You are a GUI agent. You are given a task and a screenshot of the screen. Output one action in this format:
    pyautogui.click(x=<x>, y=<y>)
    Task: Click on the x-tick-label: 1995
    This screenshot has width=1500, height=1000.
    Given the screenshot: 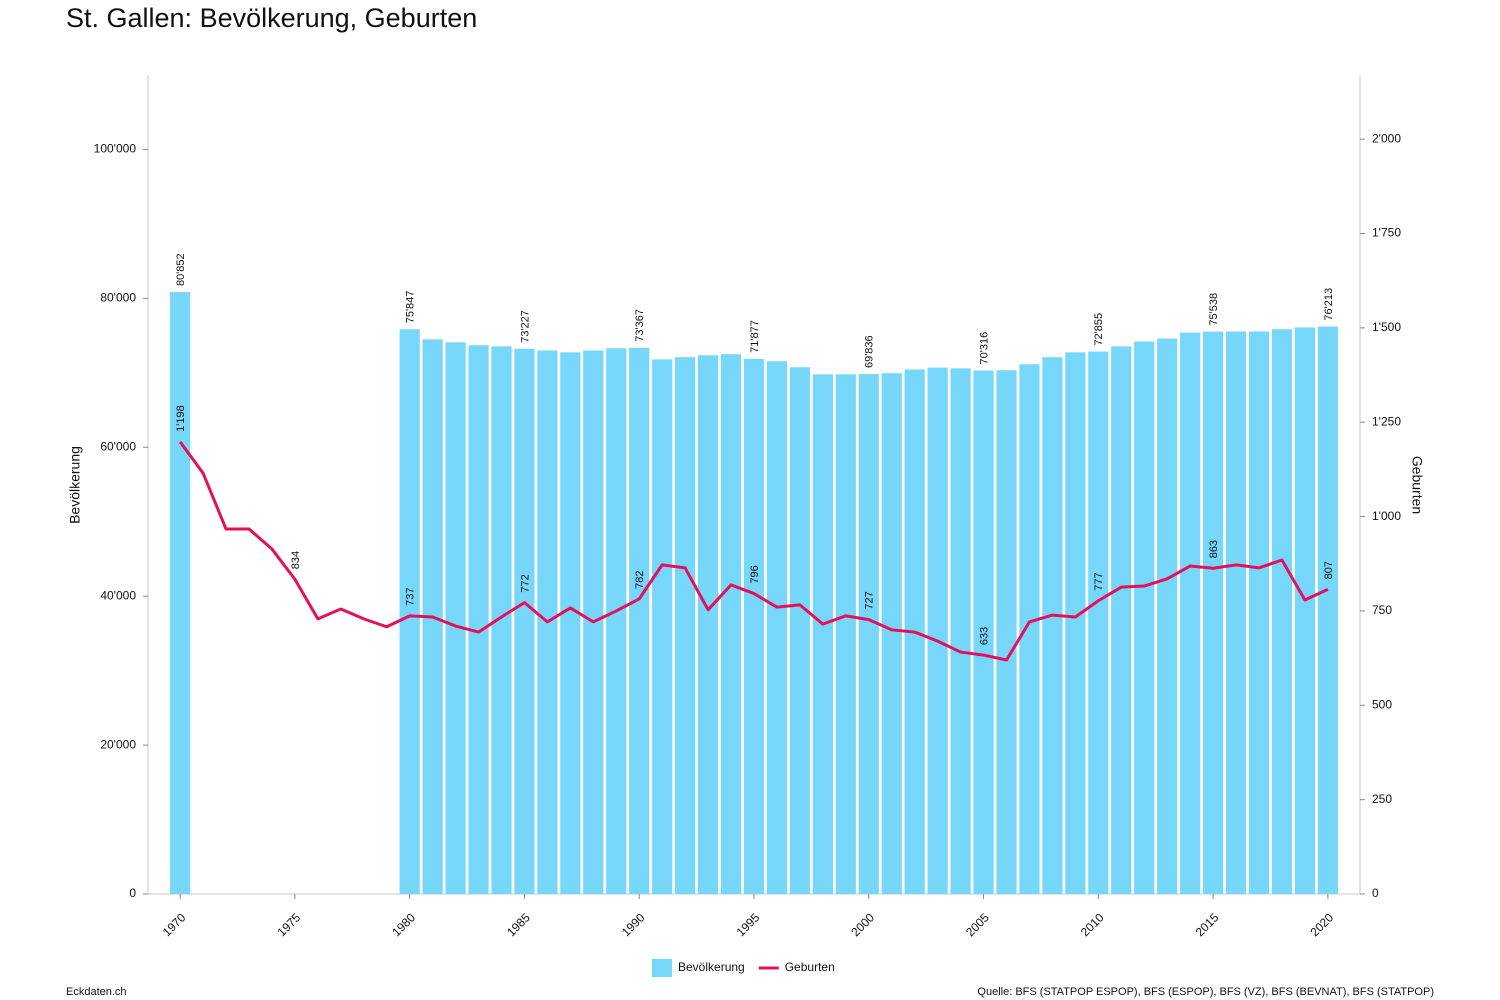 What is the action you would take?
    pyautogui.click(x=748, y=924)
    